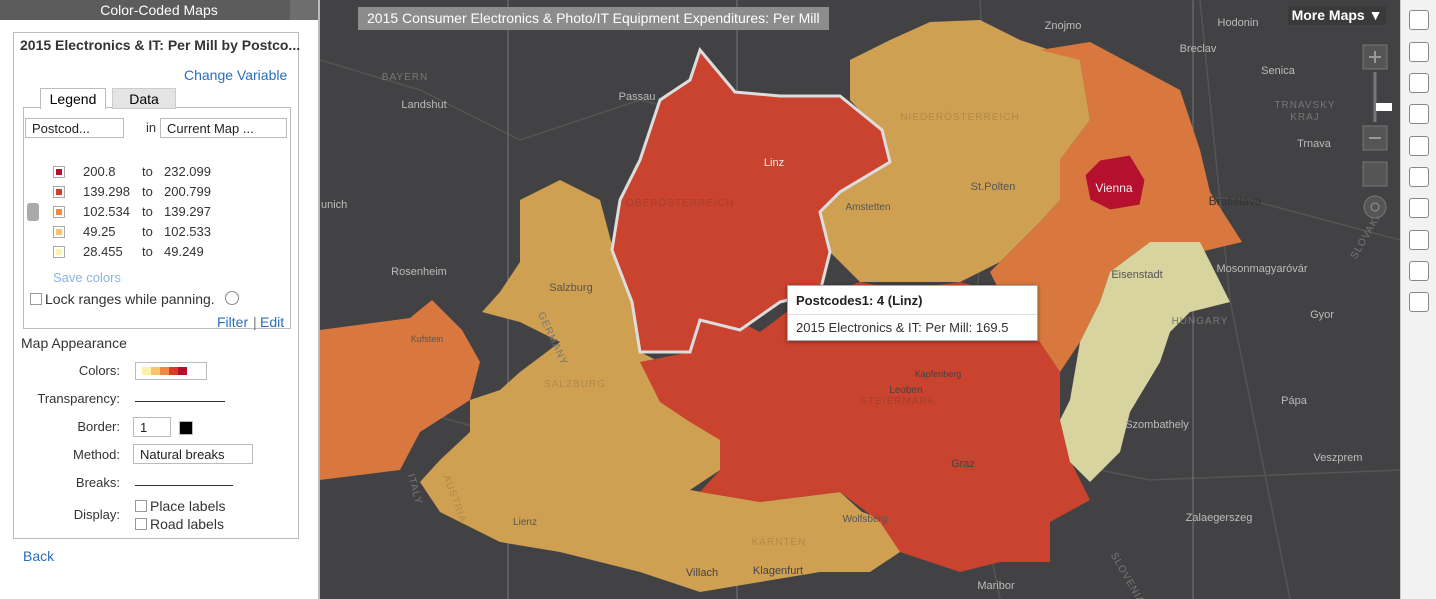 Image resolution: width=1436 pixels, height=599 pixels. I want to click on border-select: 1, so click(152, 427).